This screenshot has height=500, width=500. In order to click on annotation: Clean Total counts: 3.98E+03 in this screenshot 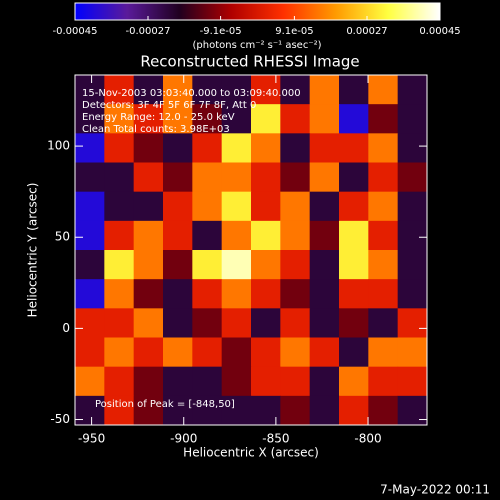, I will do `click(156, 129)`.